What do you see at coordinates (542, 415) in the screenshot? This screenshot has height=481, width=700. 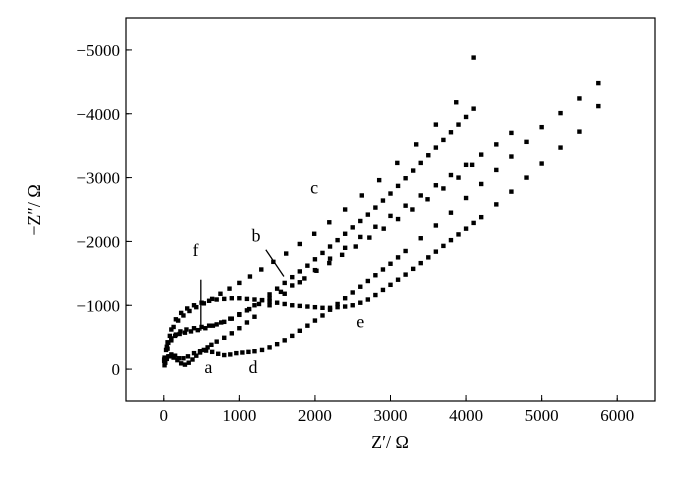 I see `x-tick-label: 5000` at bounding box center [542, 415].